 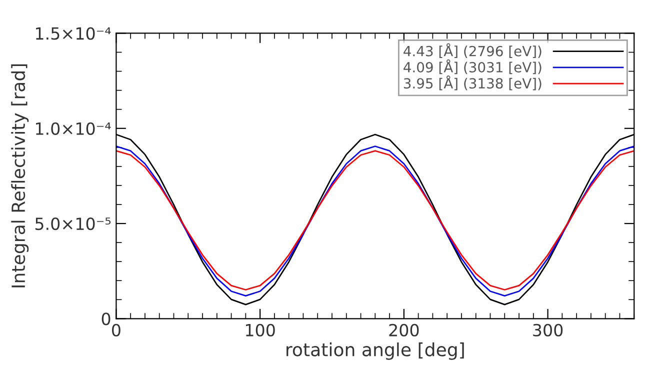 What do you see at coordinates (73, 128) in the screenshot?
I see `y-tick-label: 1.0×10⁻⁴` at bounding box center [73, 128].